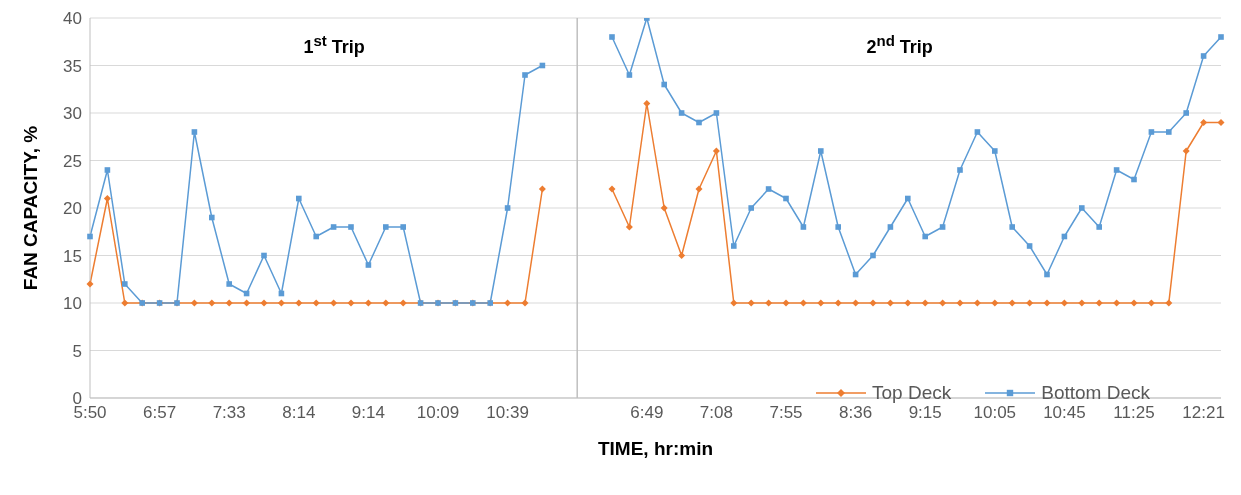 Image resolution: width=1241 pixels, height=495 pixels. I want to click on x-tick-label: 7:08, so click(716, 413).